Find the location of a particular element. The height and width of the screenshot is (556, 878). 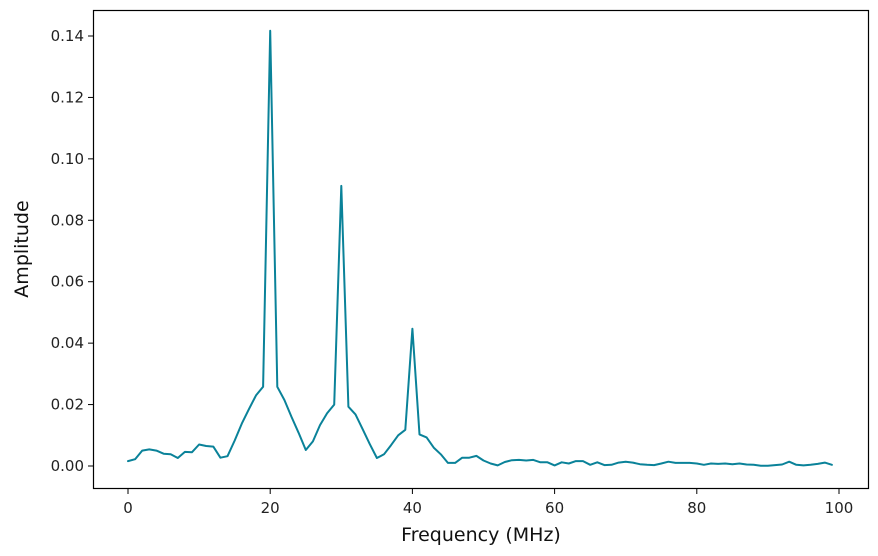

y-tick-label: 0.00 is located at coordinates (67, 466).